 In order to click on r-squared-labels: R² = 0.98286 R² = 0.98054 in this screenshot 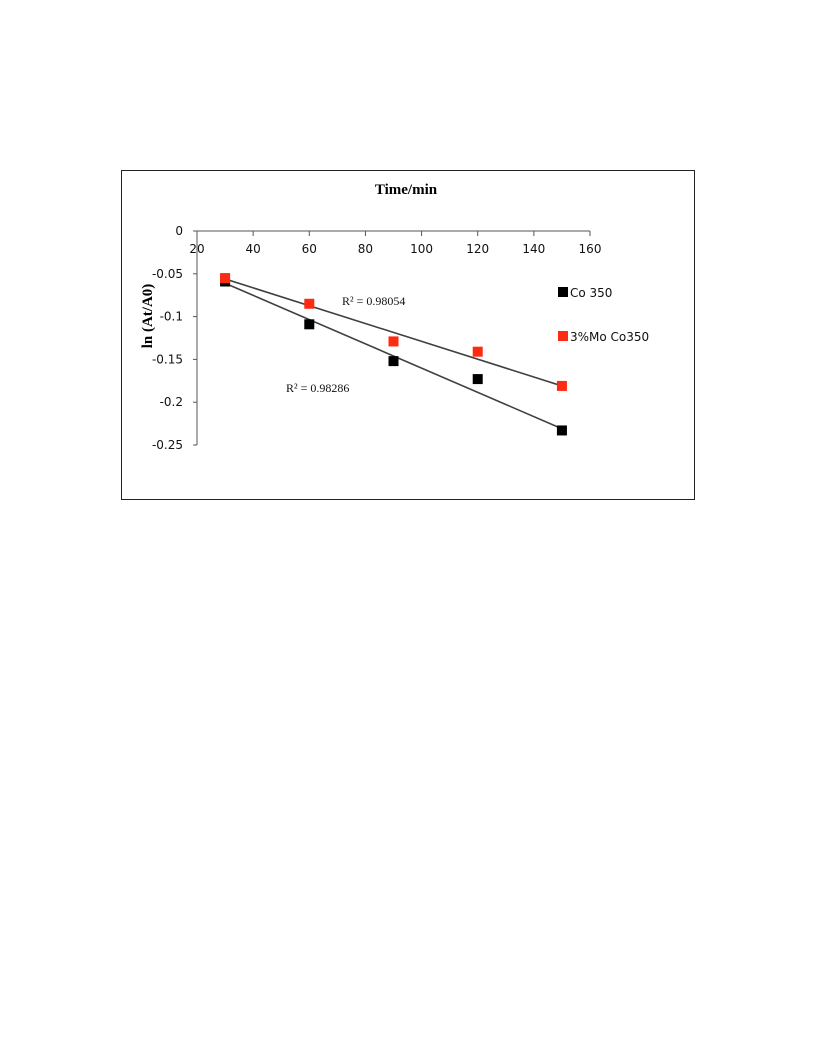, I will do `click(345, 344)`.